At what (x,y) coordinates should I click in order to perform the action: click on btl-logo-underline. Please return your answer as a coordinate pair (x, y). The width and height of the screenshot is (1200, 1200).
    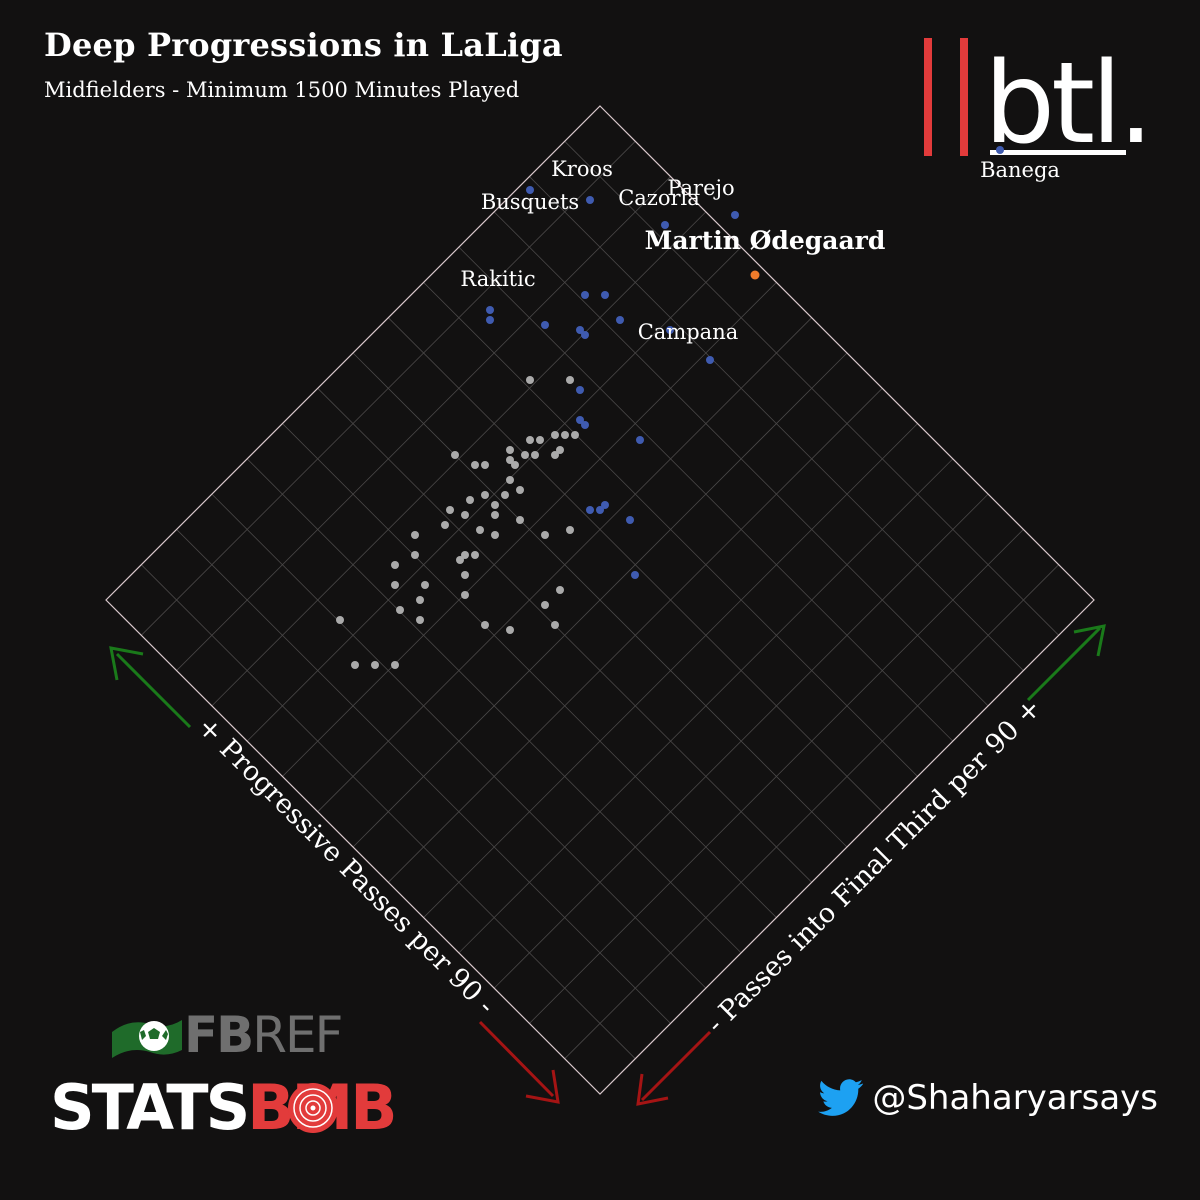
    Looking at the image, I should click on (1058, 152).